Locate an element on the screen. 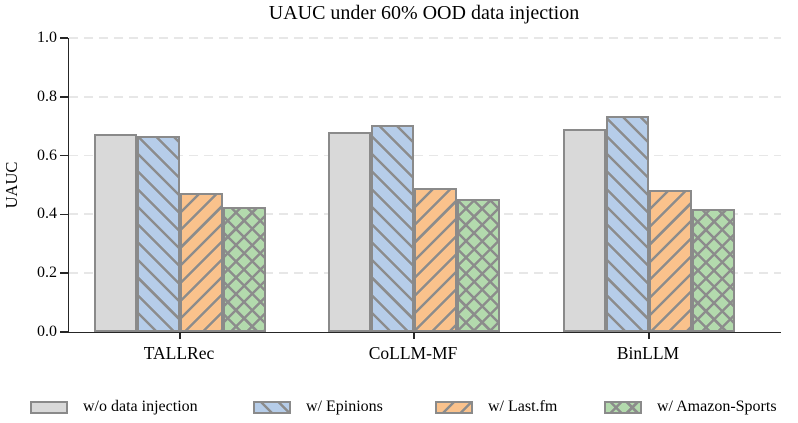  legend-label-w-o-data-injection: w/o data injection is located at coordinates (140, 406).